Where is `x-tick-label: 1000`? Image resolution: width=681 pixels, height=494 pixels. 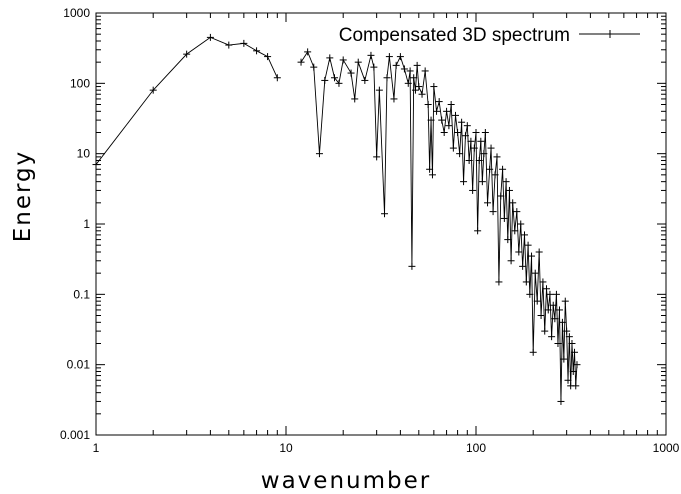 x-tick-label: 1000 is located at coordinates (666, 448).